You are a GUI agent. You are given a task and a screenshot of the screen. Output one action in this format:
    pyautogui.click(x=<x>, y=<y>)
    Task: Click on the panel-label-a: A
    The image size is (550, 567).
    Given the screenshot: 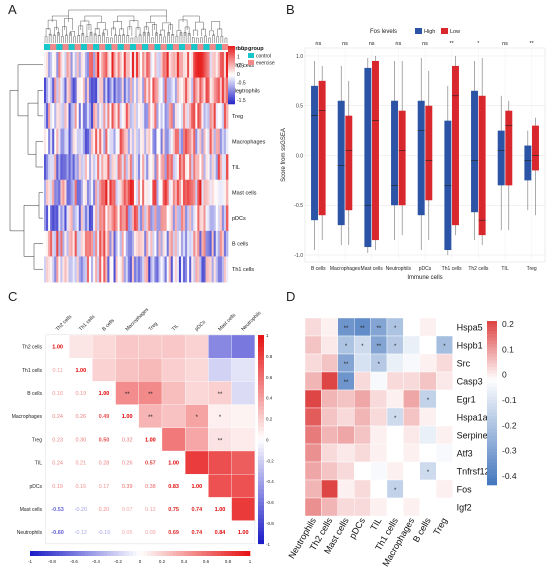 What is the action you would take?
    pyautogui.click(x=12, y=9)
    